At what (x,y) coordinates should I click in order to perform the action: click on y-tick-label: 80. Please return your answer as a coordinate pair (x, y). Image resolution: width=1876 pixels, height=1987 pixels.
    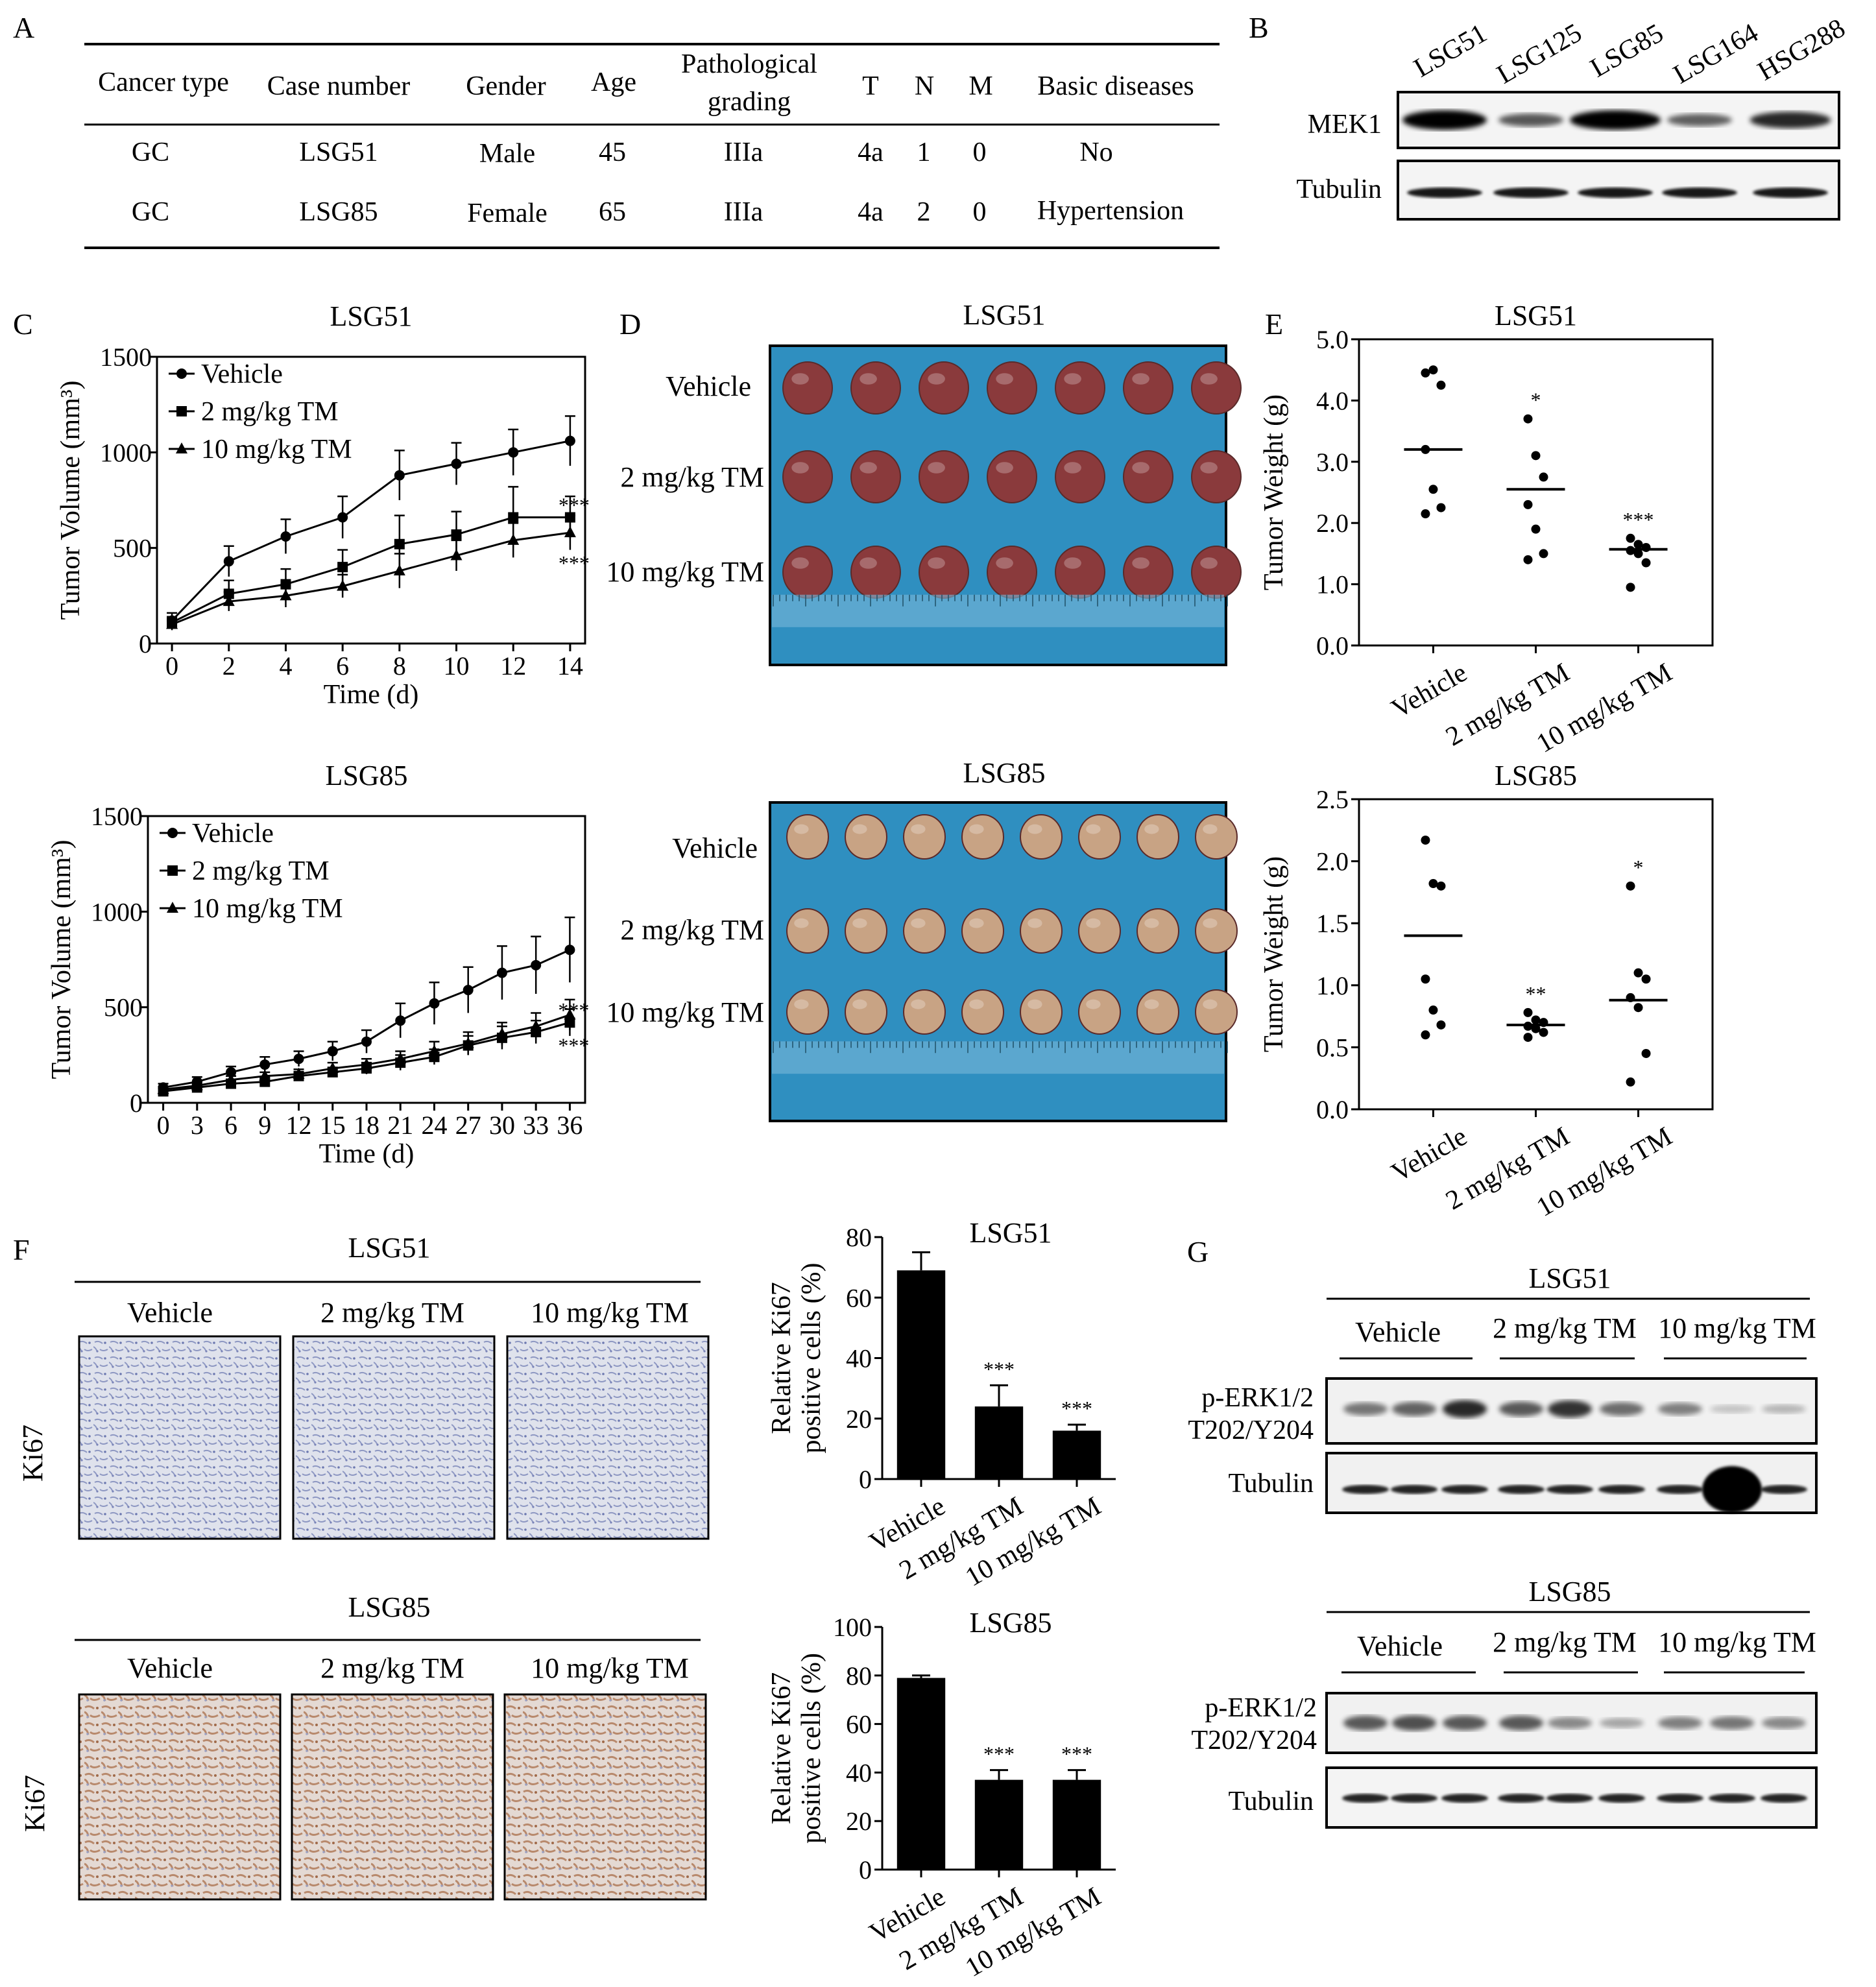
    Looking at the image, I should click on (859, 1237).